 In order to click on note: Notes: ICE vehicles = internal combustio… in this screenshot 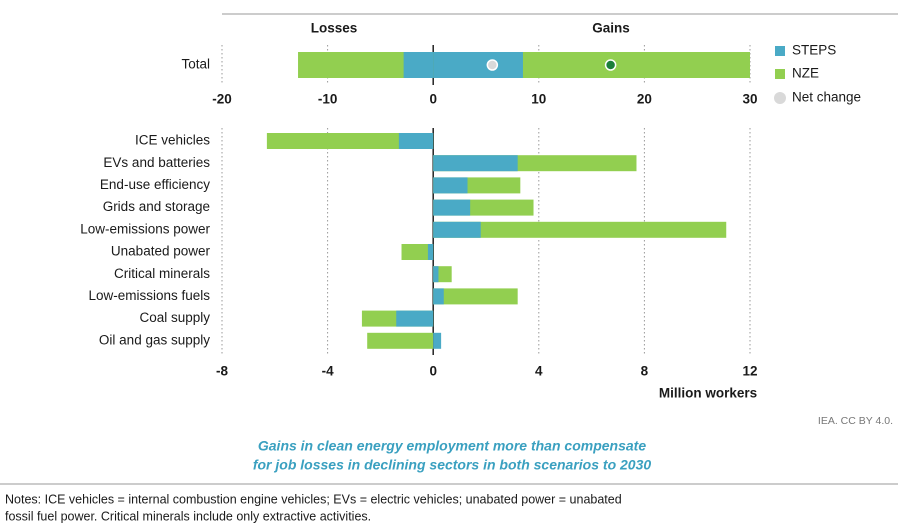, I will do `click(313, 499)`.